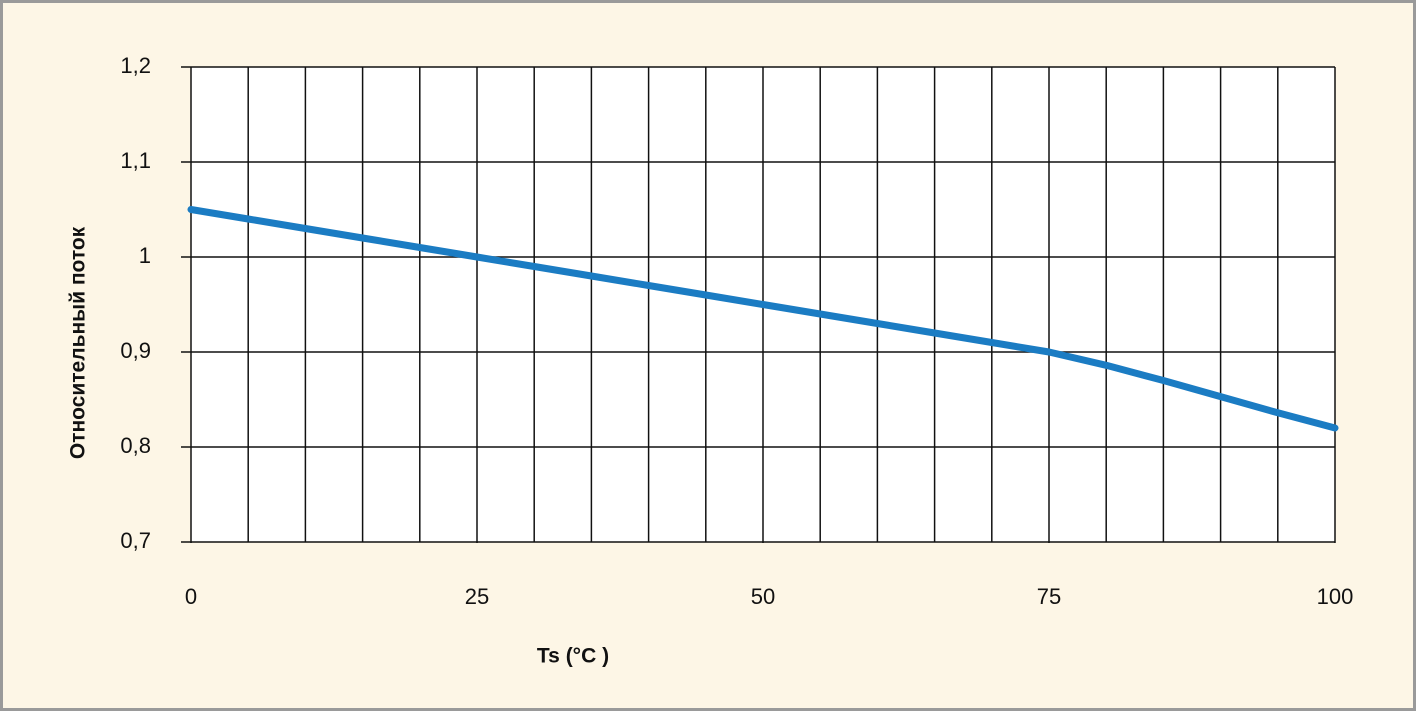 The width and height of the screenshot is (1416, 711). I want to click on x-tick-label: 50, so click(763, 596).